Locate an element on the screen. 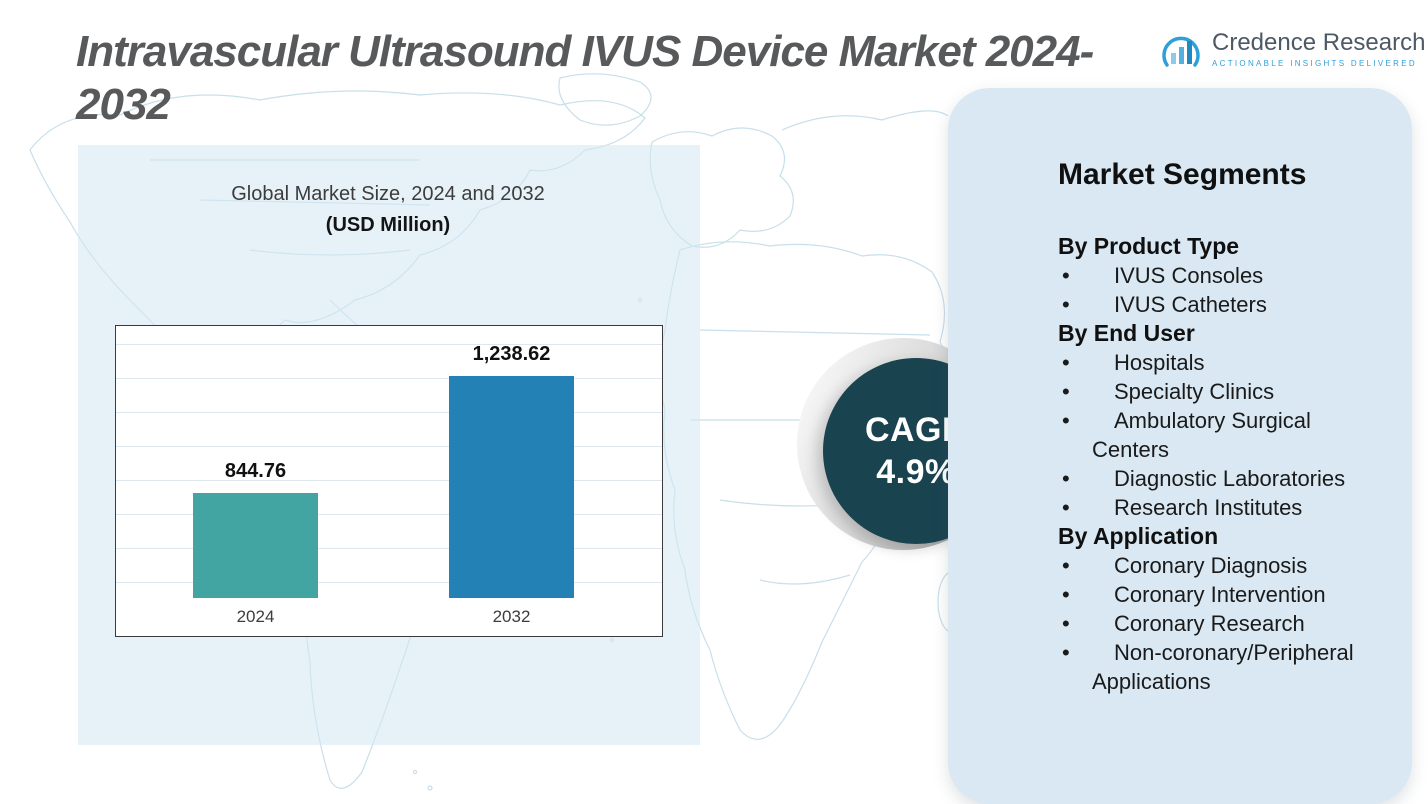 This screenshot has height=804, width=1428. segment-item: Coronary Diagnosis is located at coordinates (1218, 565).